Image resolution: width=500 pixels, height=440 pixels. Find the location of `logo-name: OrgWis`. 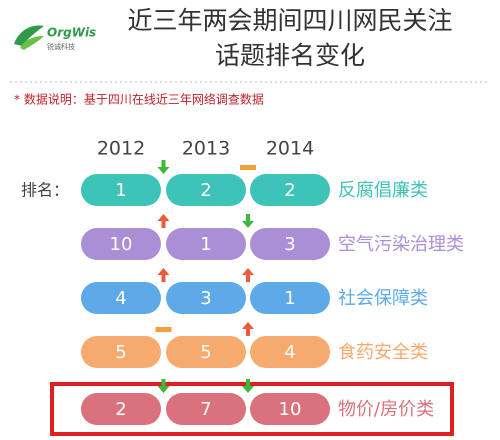

logo-name: OrgWis is located at coordinates (71, 33).